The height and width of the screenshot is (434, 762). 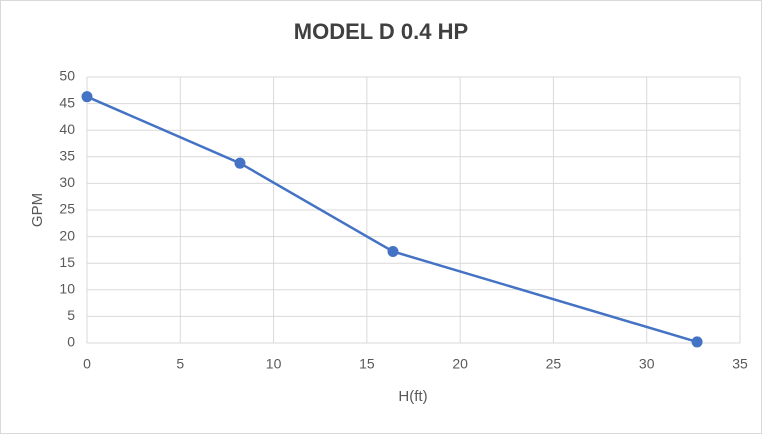 I want to click on x-tick-label: 25, so click(x=554, y=364).